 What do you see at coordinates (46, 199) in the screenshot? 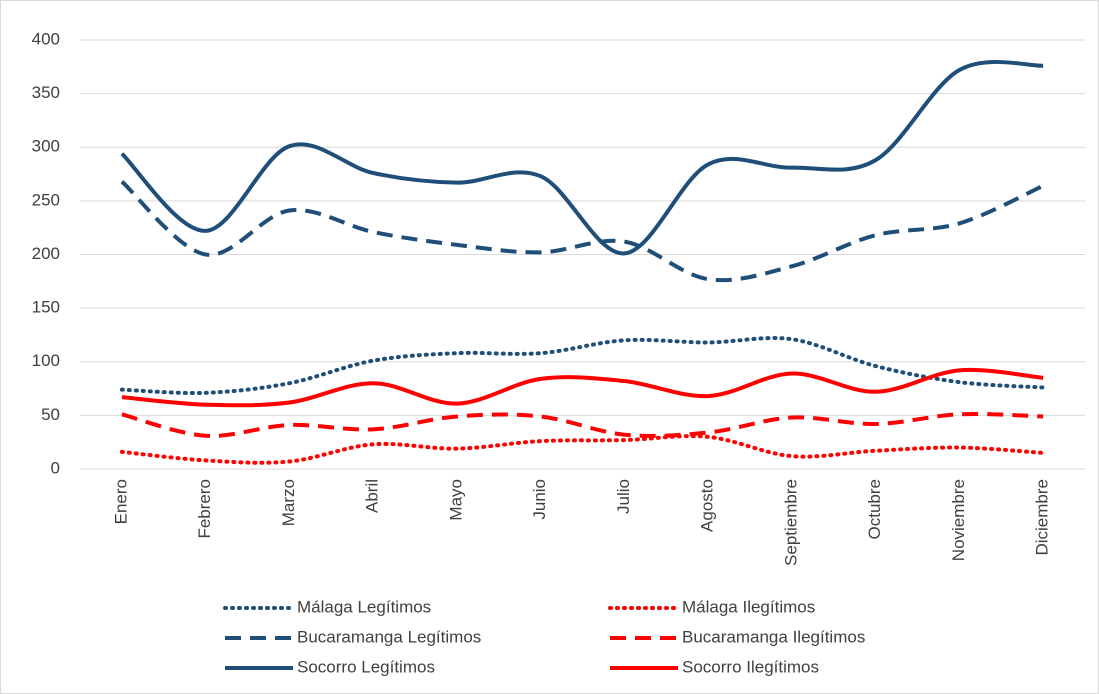
I see `y-tick-label: 250` at bounding box center [46, 199].